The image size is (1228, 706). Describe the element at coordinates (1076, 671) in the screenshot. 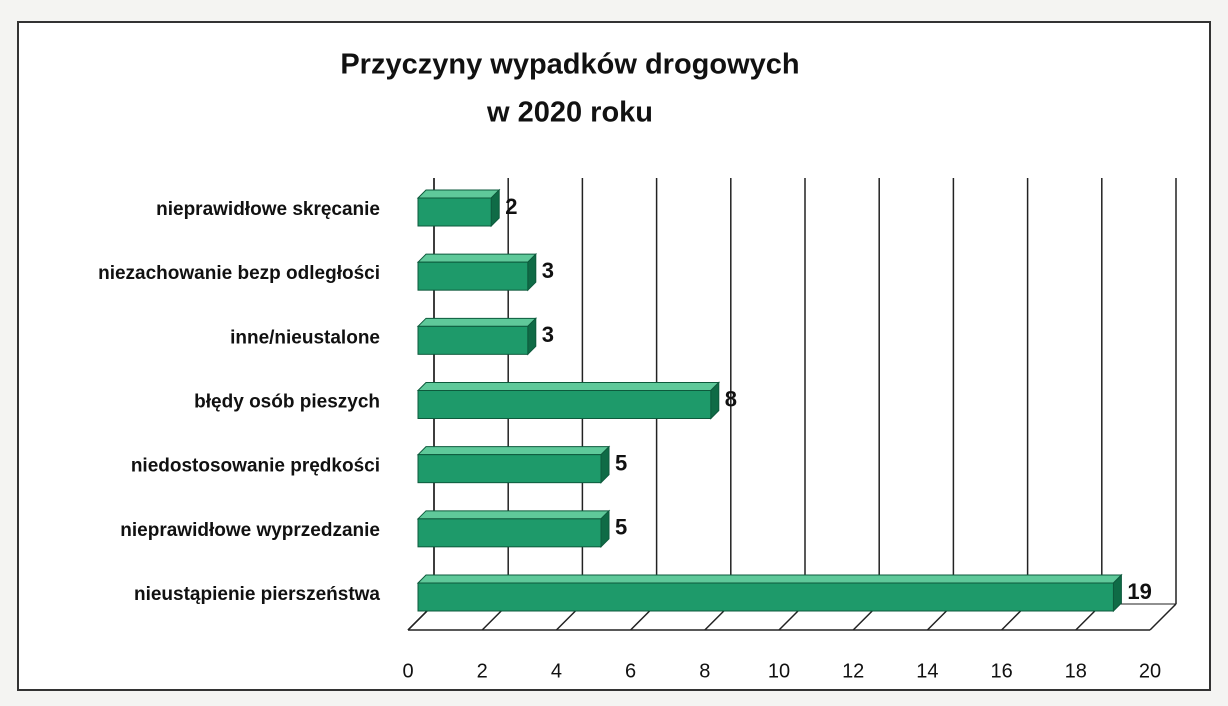

I see `x-tick-label: 18` at that location.